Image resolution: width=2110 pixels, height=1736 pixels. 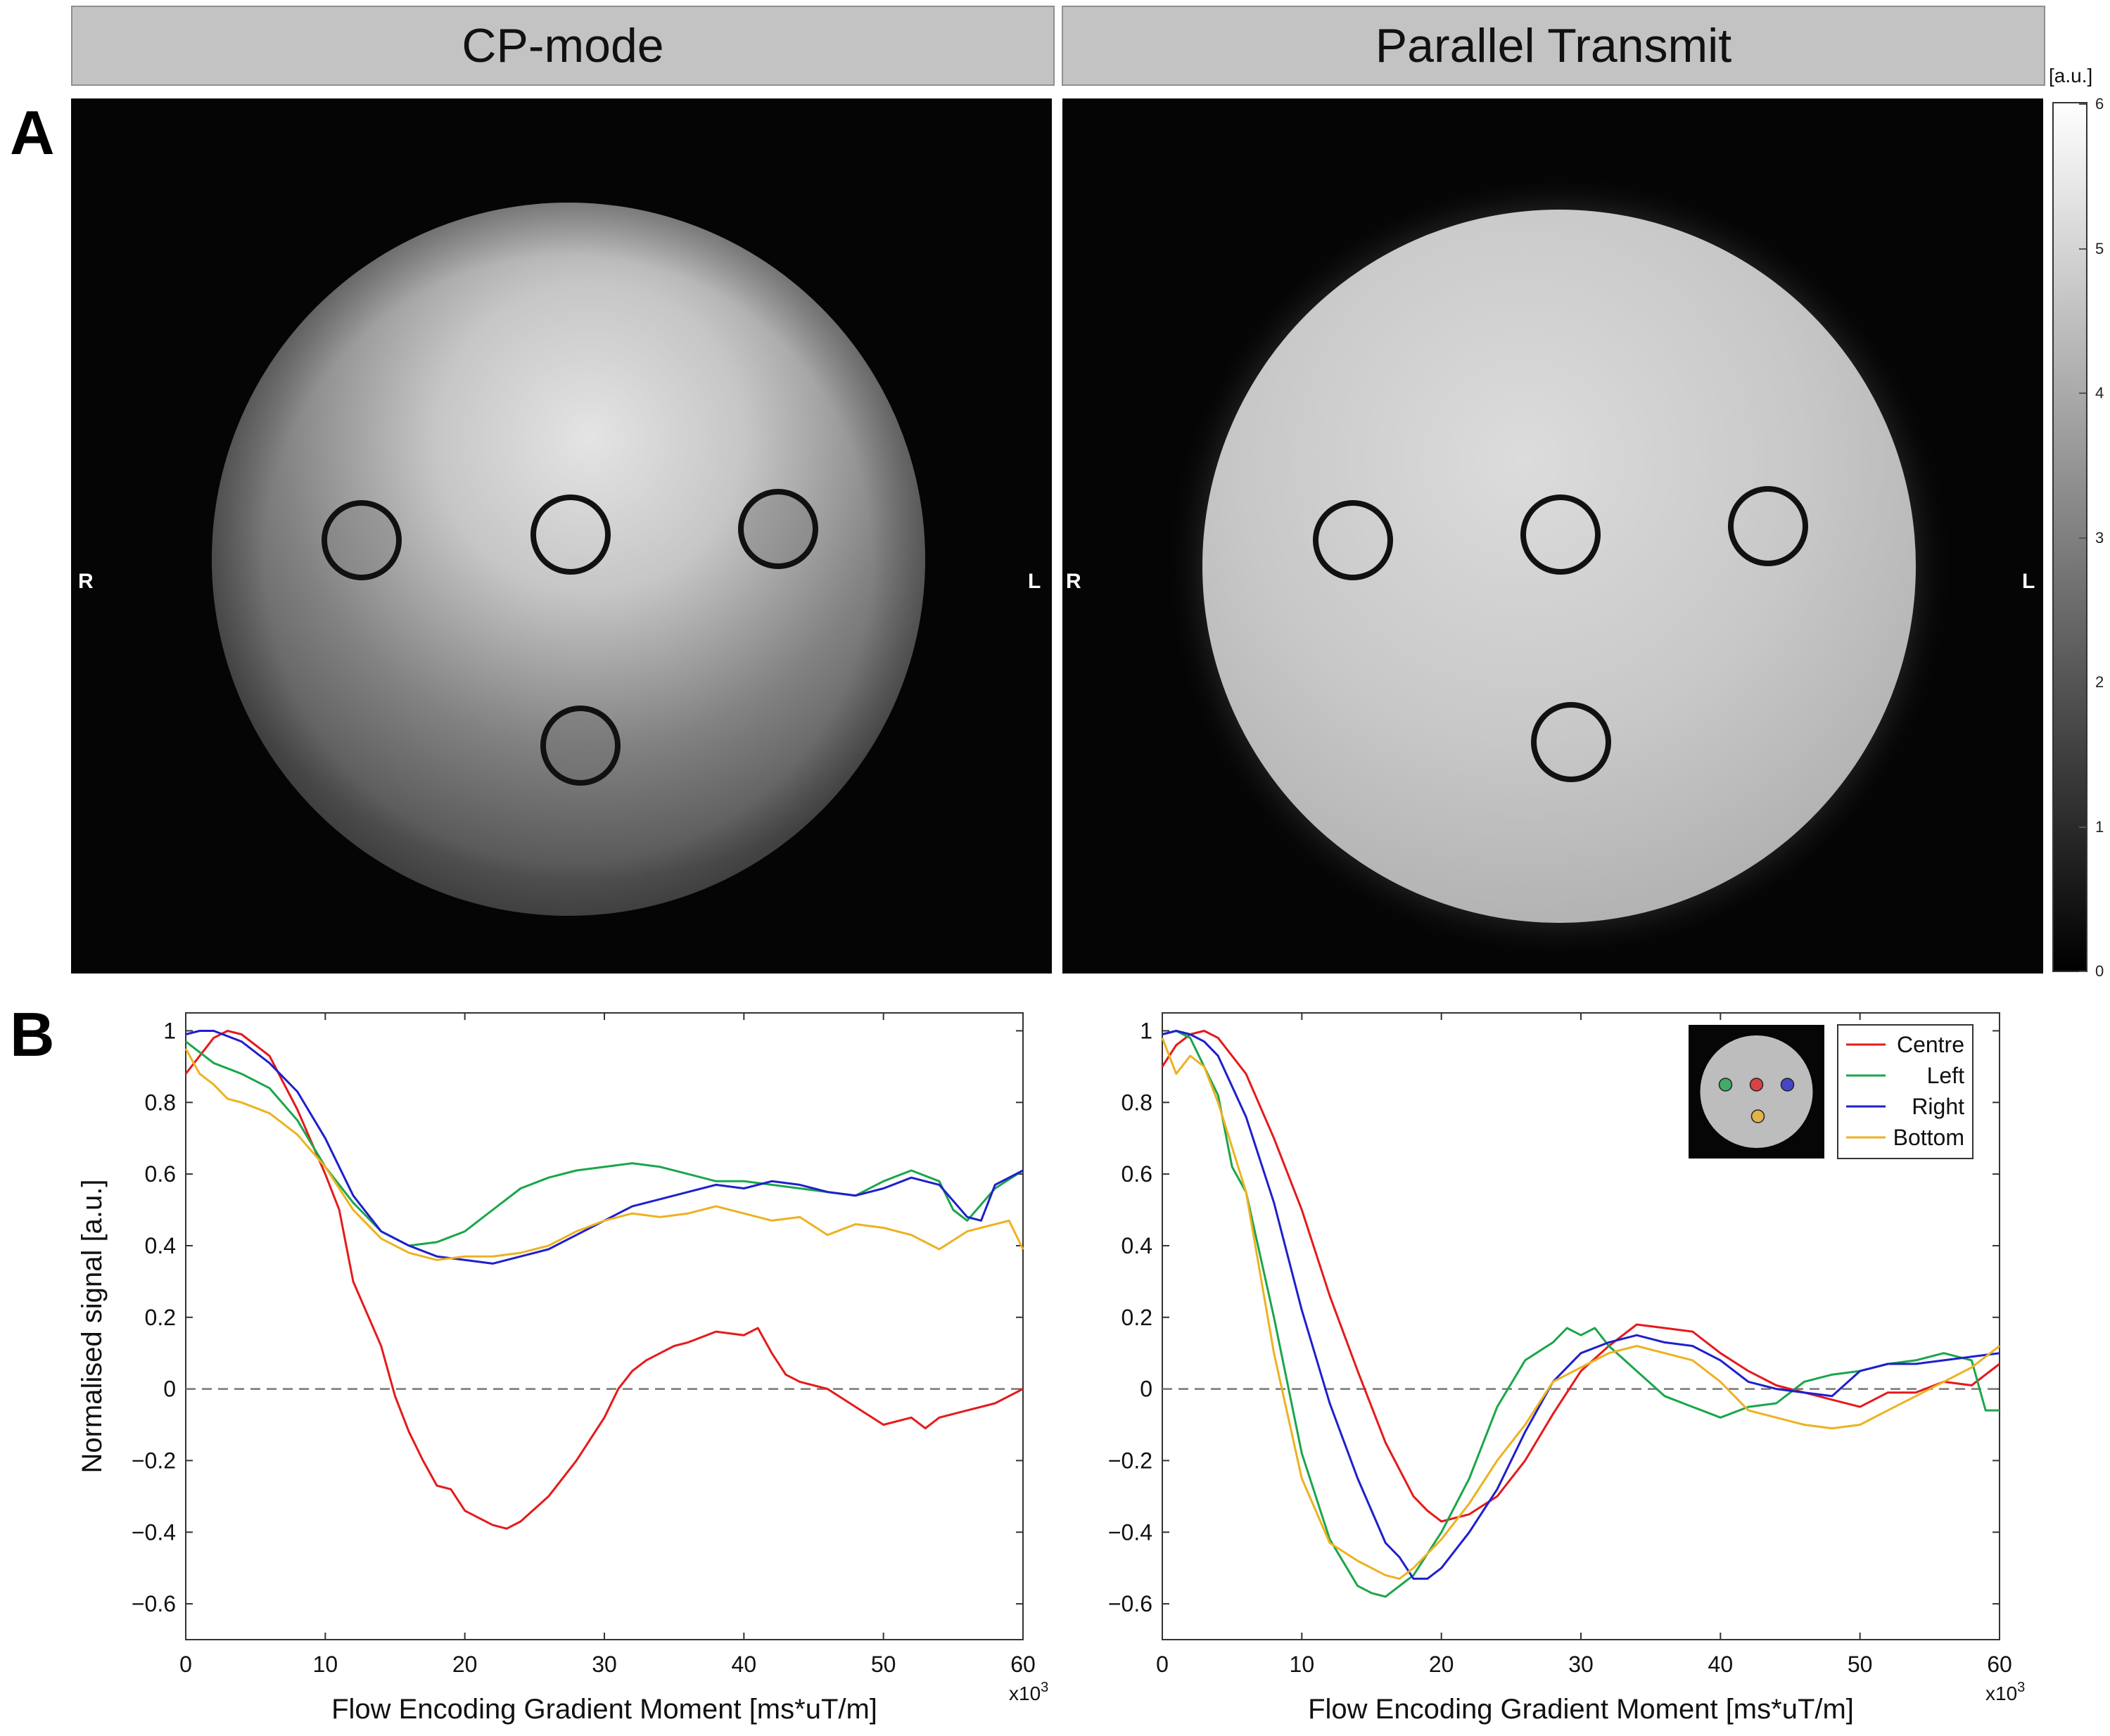 What do you see at coordinates (1905, 1091) in the screenshot?
I see `legend-box` at bounding box center [1905, 1091].